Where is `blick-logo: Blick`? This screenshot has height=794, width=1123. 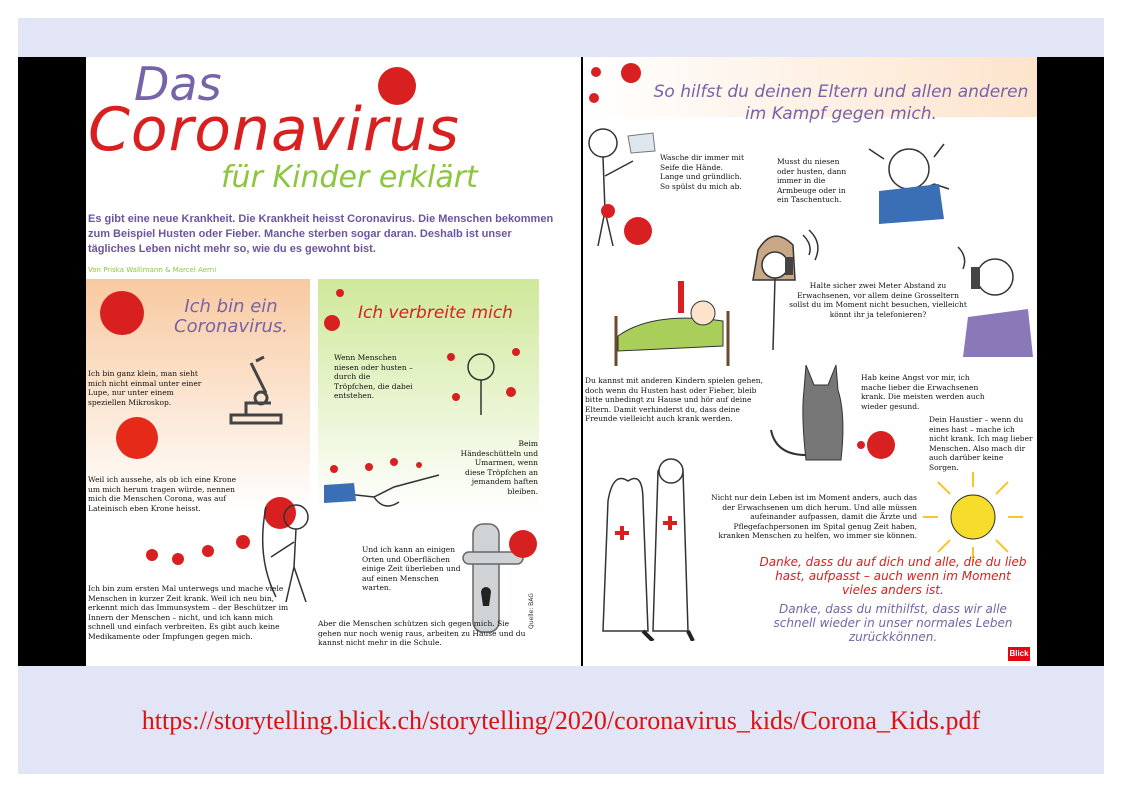 blick-logo: Blick is located at coordinates (1019, 654).